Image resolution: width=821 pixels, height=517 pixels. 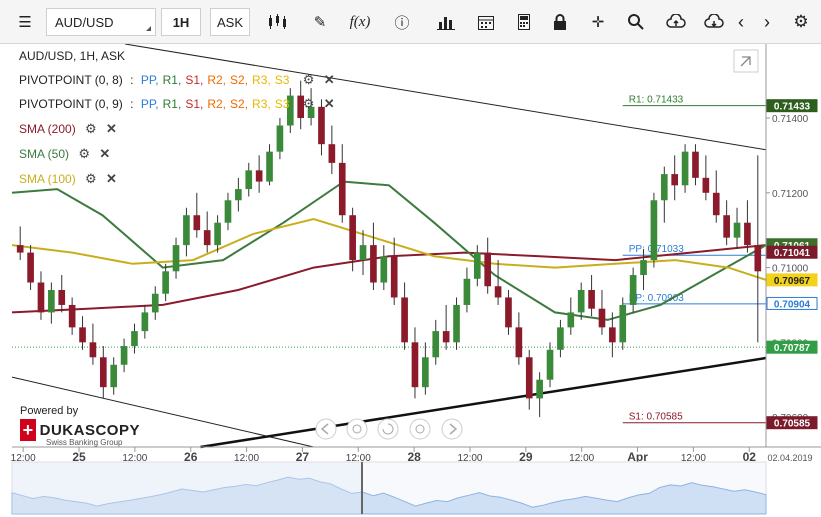 What do you see at coordinates (656, 298) in the screenshot?
I see `level-label-pp: PP: 0.70903` at bounding box center [656, 298].